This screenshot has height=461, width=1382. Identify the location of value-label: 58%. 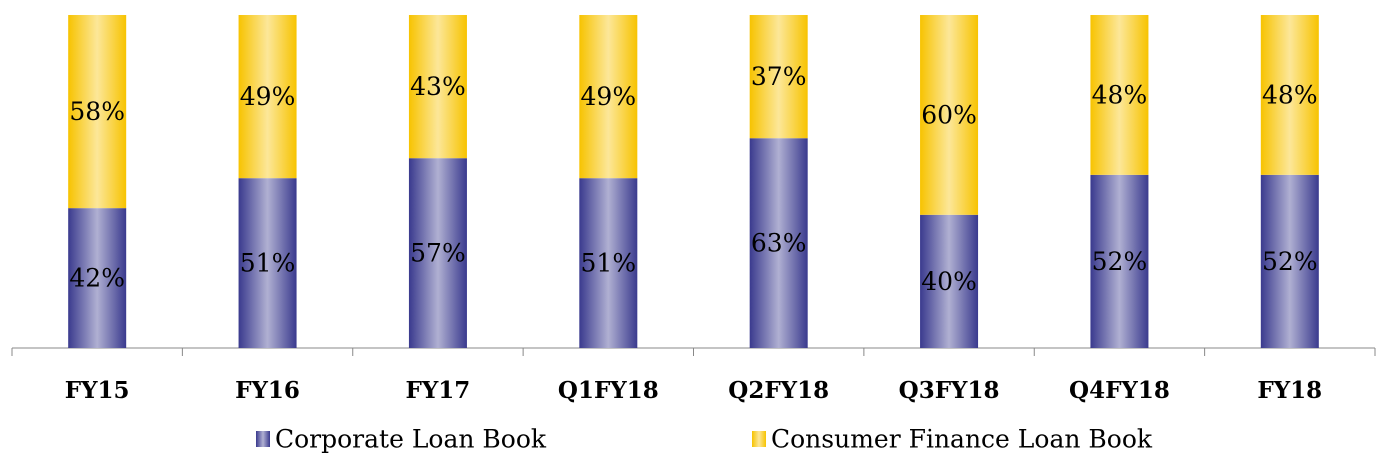
(97, 111).